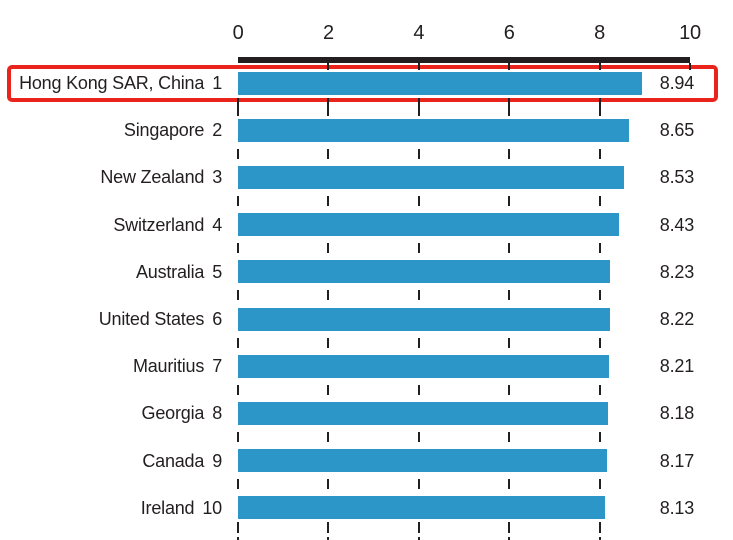  I want to click on rank-number: 2, so click(217, 130).